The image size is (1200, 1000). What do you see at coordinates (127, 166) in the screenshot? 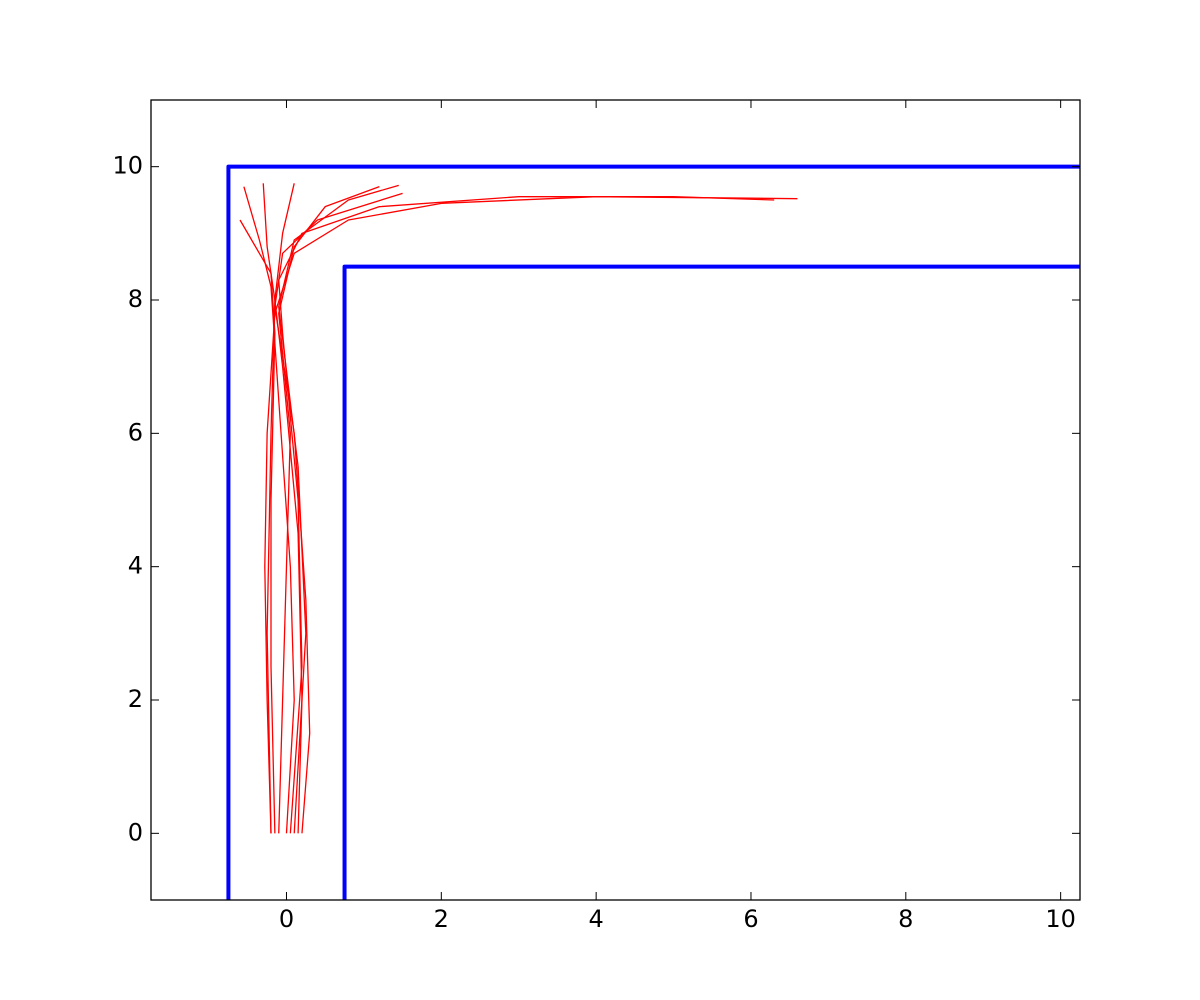
I see `y-tick-label: 10` at bounding box center [127, 166].